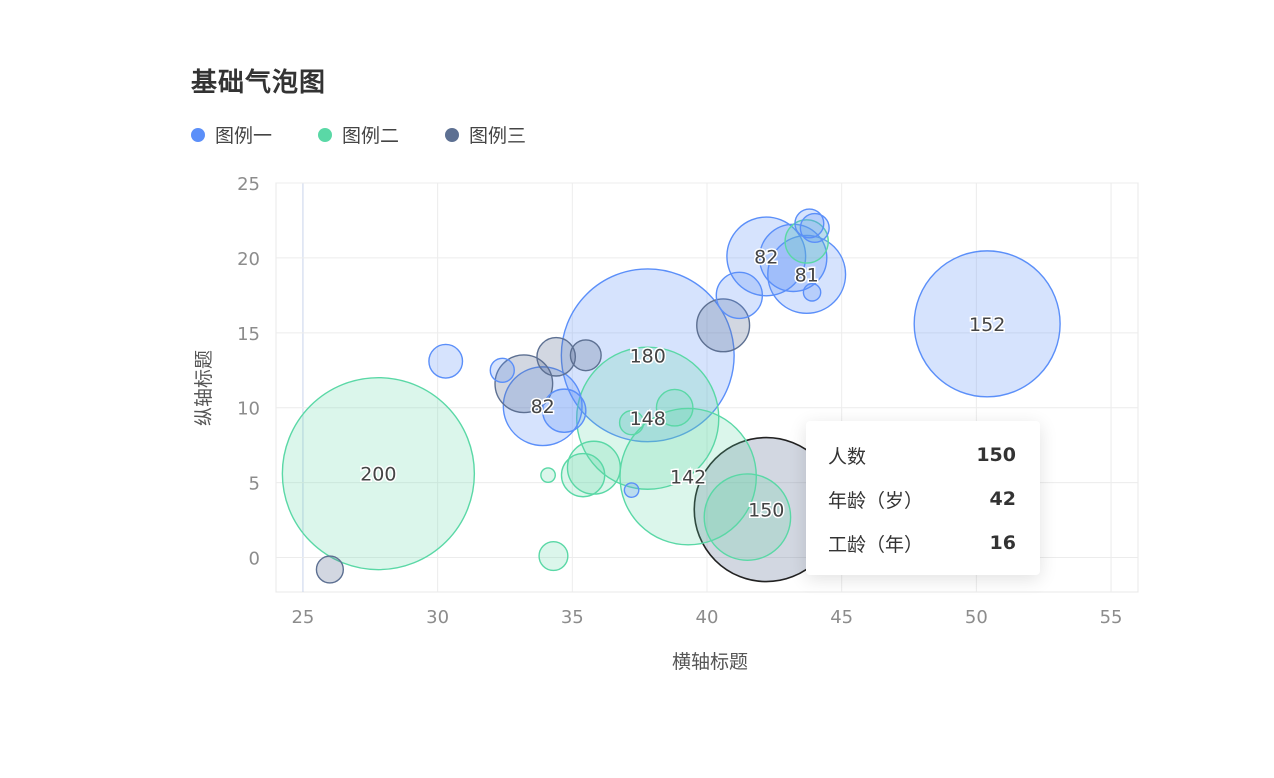 Image resolution: width=1274 pixels, height=778 pixels. Describe the element at coordinates (259, 83) in the screenshot. I see `chart-title: 基础气泡图` at that location.